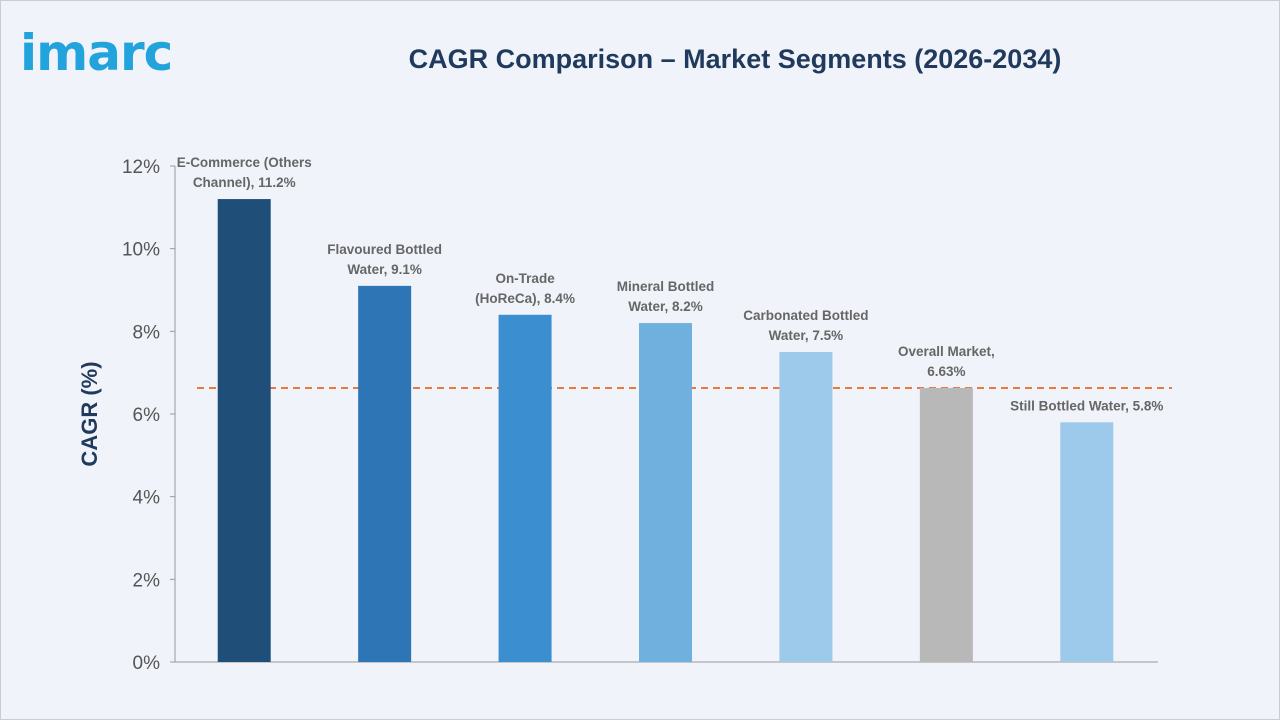  I want to click on y-tick-label: 2%, so click(147, 580).